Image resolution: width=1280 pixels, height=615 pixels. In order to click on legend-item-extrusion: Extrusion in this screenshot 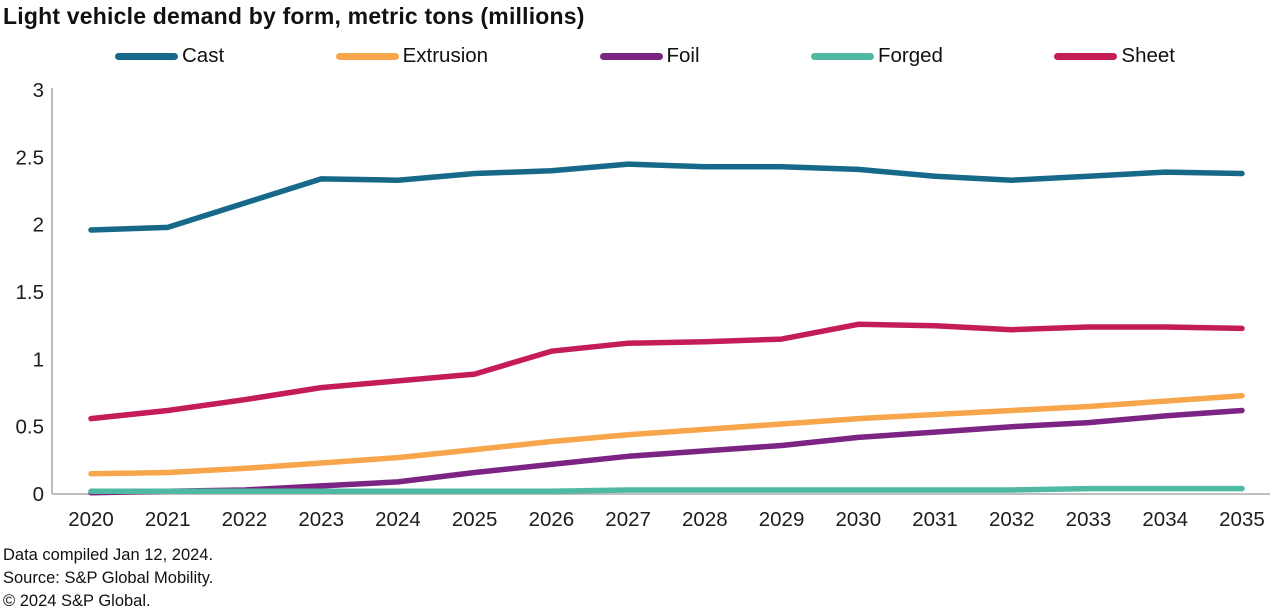, I will do `click(412, 56)`.